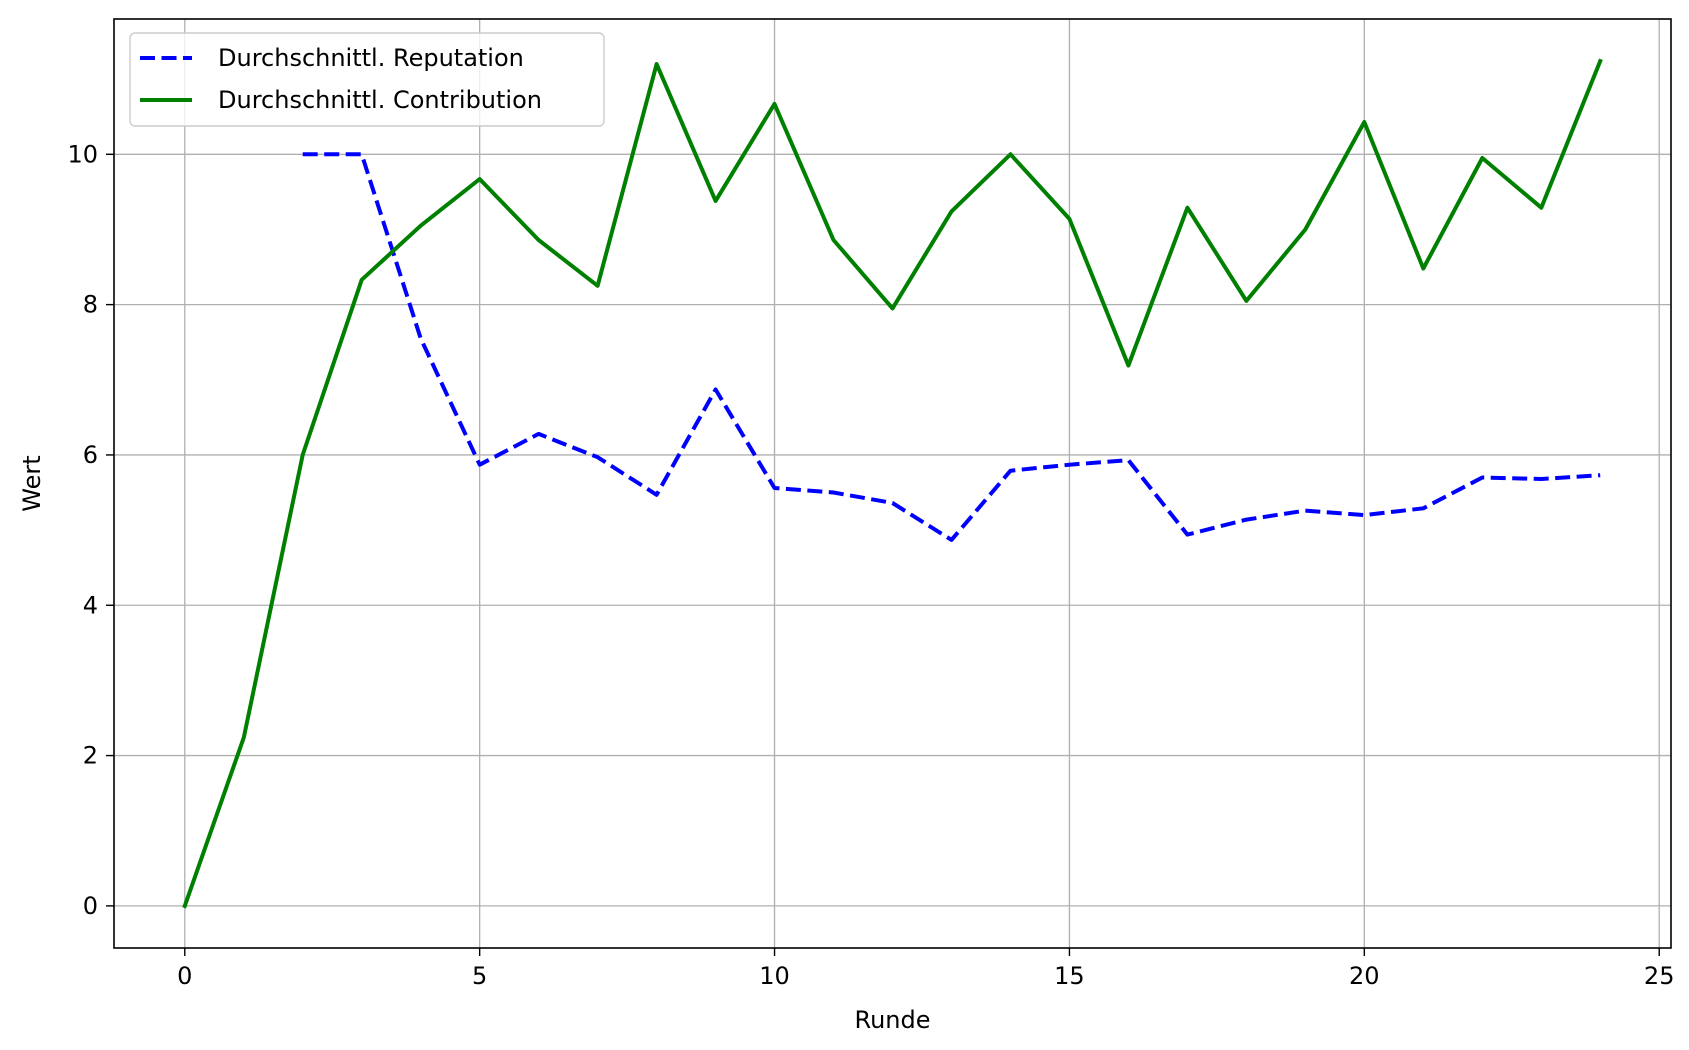  I want to click on legend-box, so click(367, 79).